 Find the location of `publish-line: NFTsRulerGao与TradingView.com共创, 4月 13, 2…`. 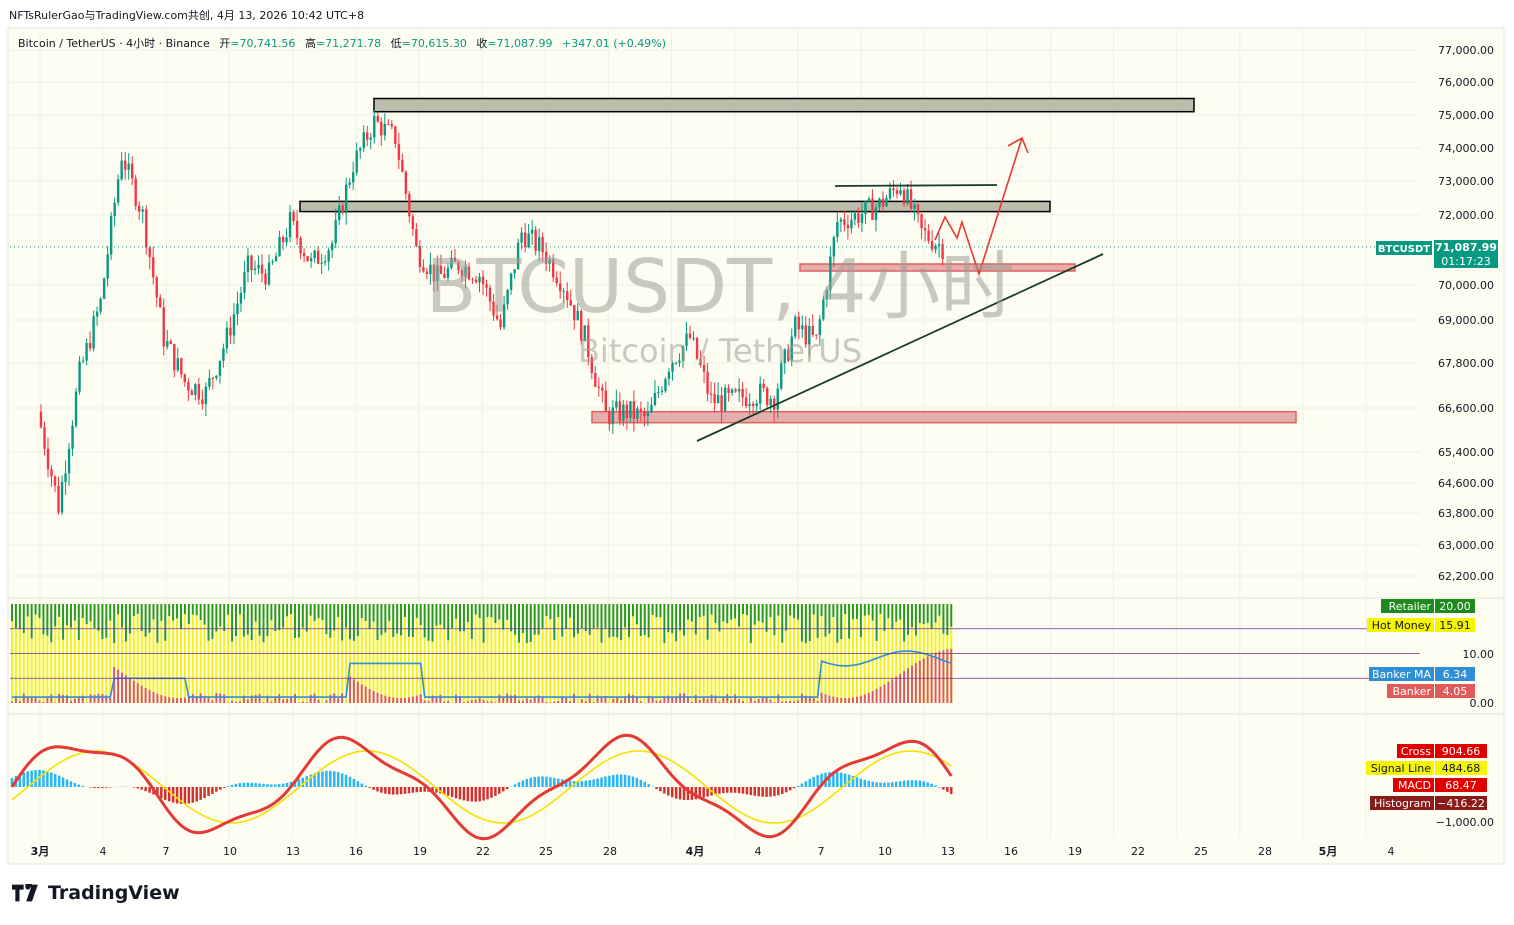

publish-line: NFTsRulerGao与TradingView.com共创, 4月 13, 2… is located at coordinates (187, 15).